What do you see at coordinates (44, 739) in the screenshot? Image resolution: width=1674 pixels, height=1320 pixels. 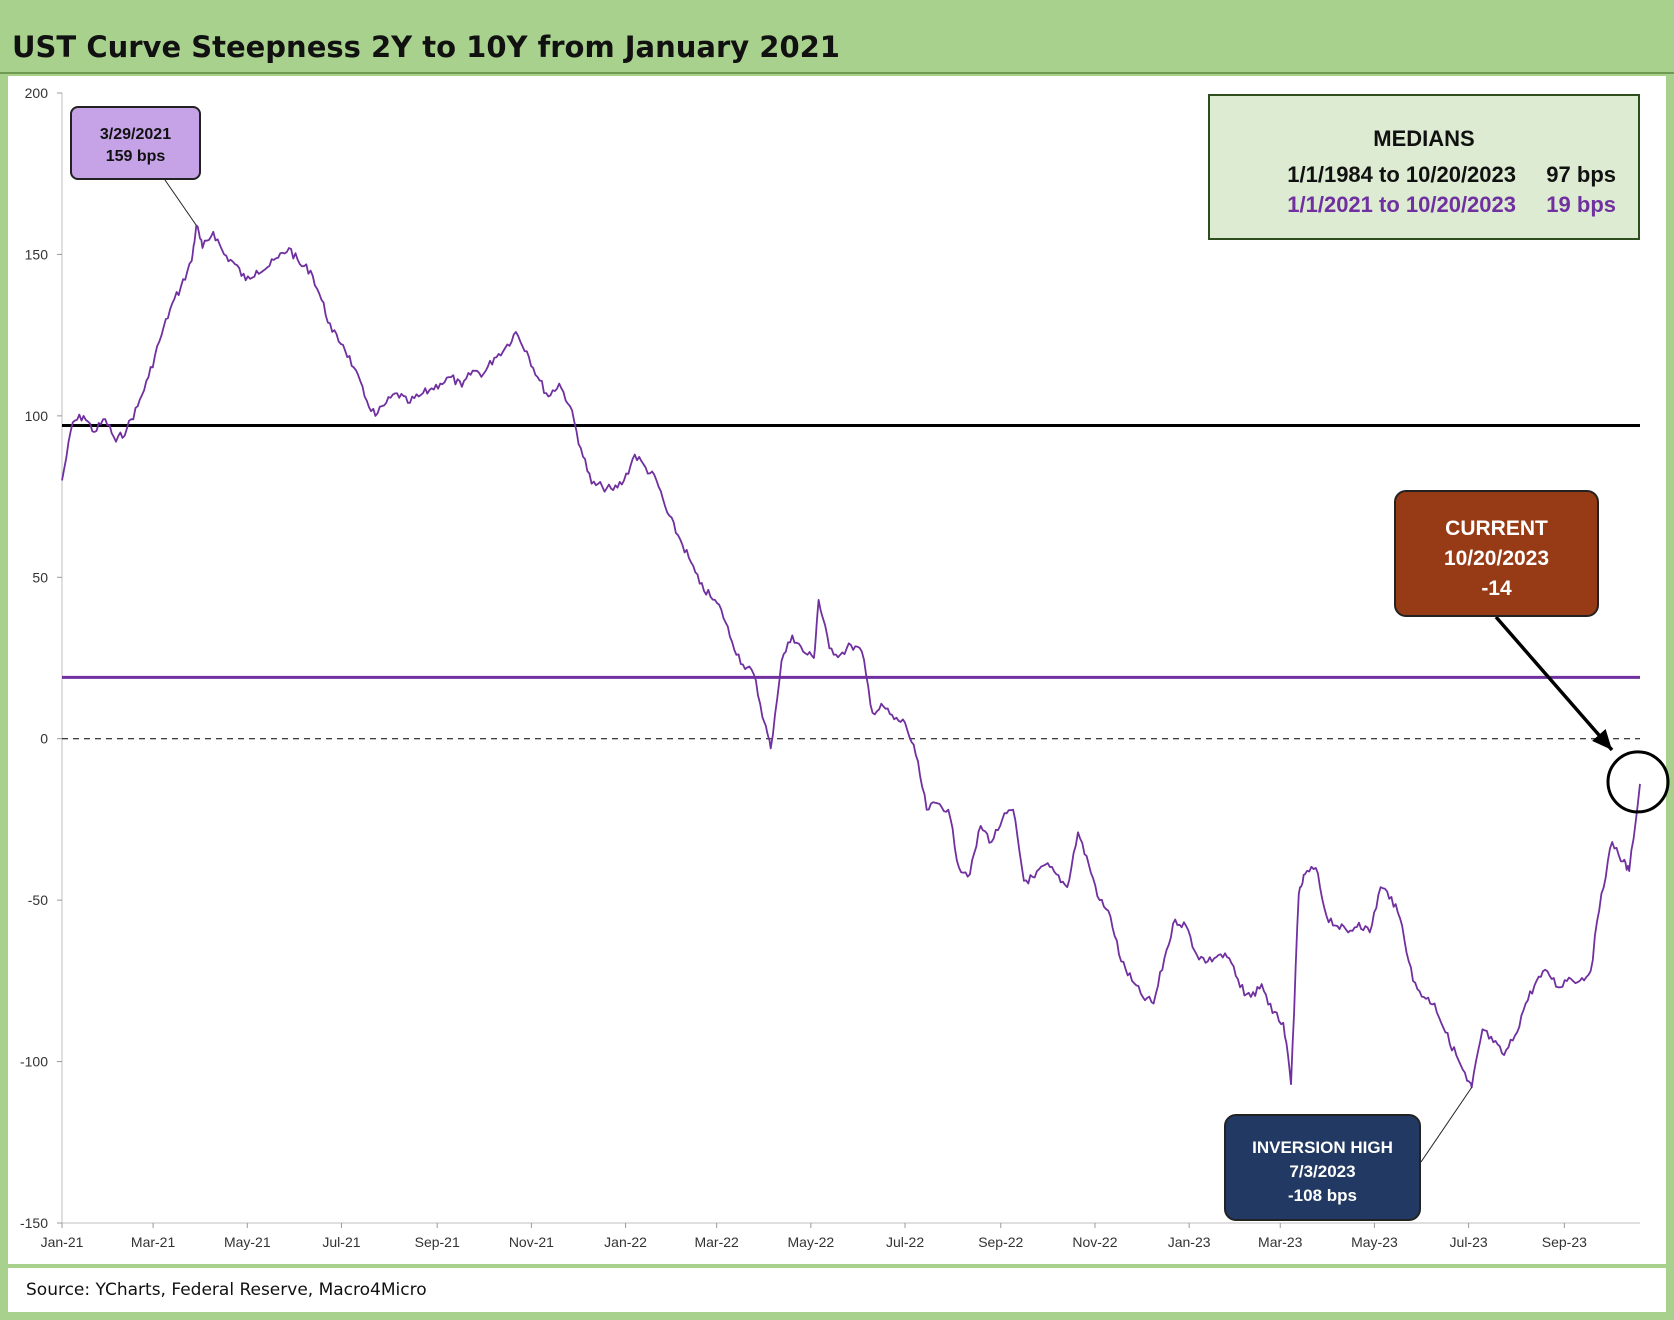 I see `y-tick-label: 0` at bounding box center [44, 739].